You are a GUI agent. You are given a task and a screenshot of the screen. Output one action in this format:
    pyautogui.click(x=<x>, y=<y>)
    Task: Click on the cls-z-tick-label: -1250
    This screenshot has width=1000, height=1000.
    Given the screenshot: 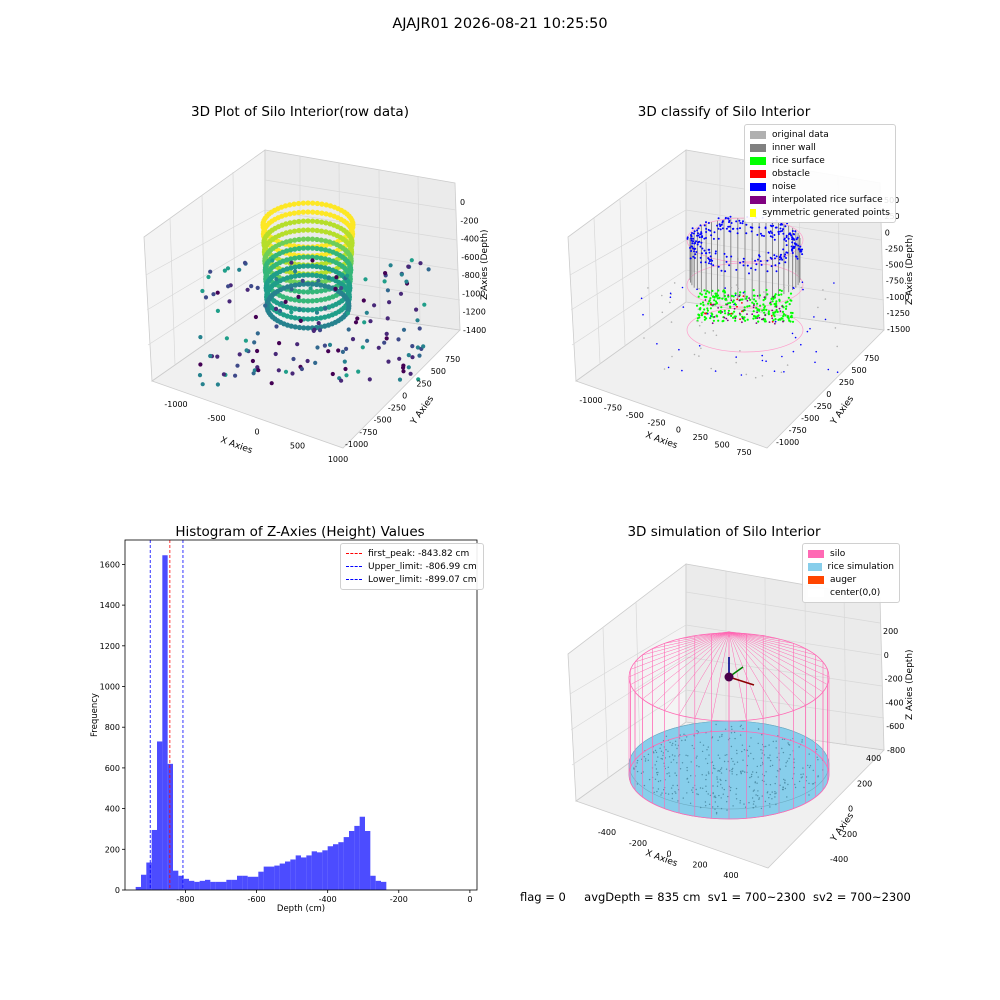 What is the action you would take?
    pyautogui.click(x=898, y=313)
    